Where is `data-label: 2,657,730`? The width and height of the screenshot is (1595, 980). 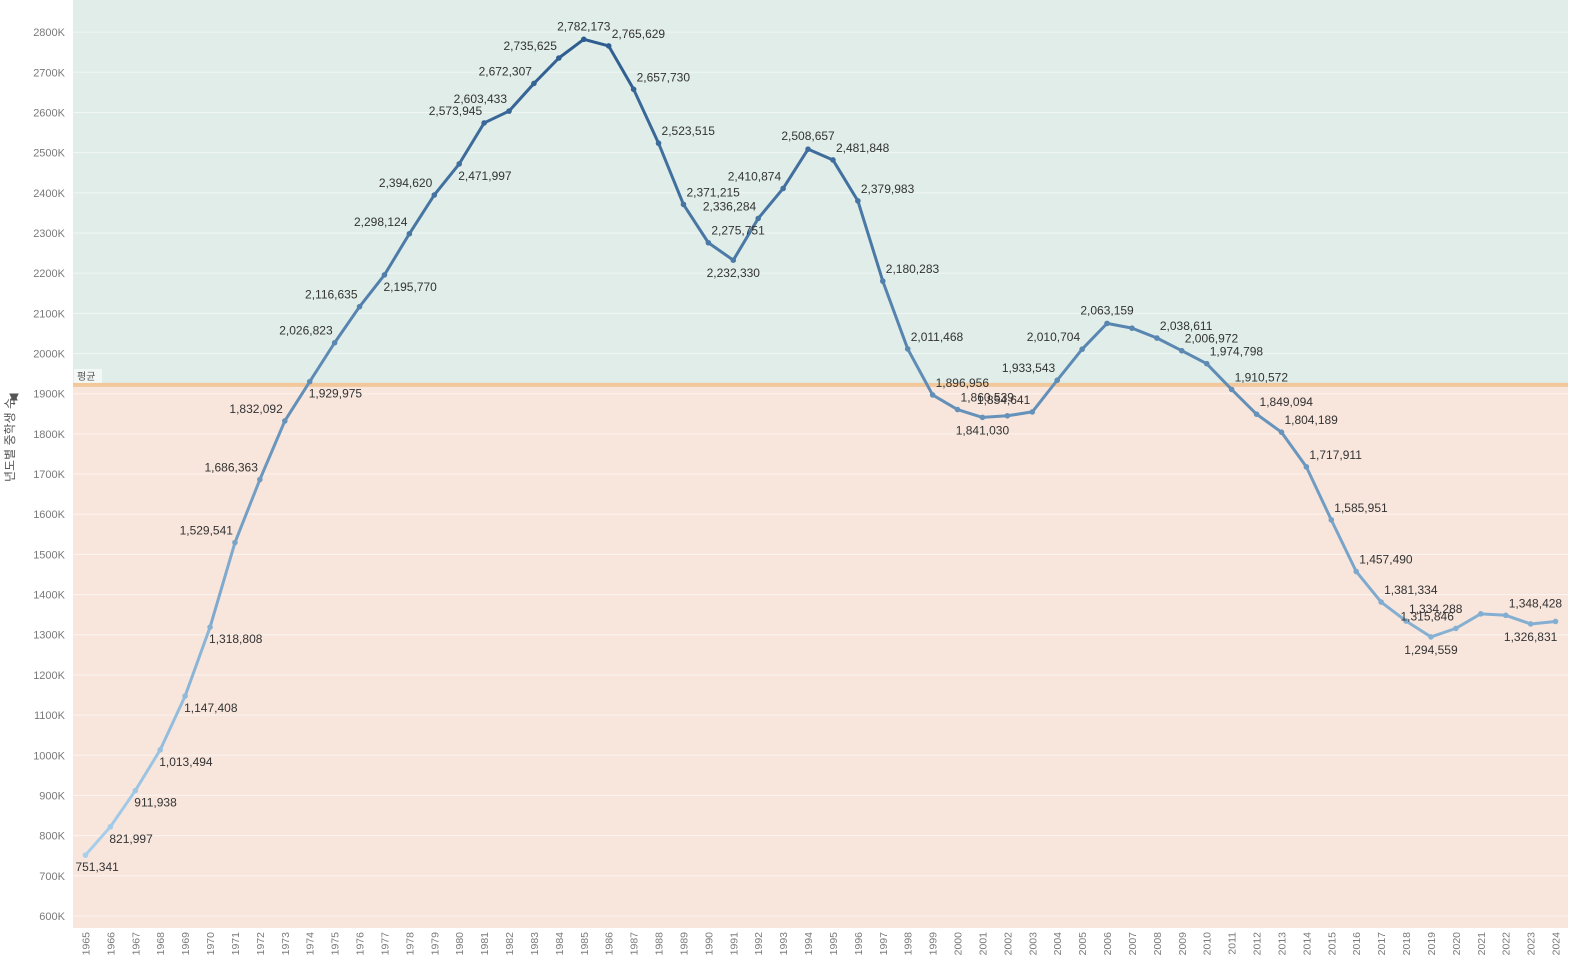
data-label: 2,657,730 is located at coordinates (664, 77).